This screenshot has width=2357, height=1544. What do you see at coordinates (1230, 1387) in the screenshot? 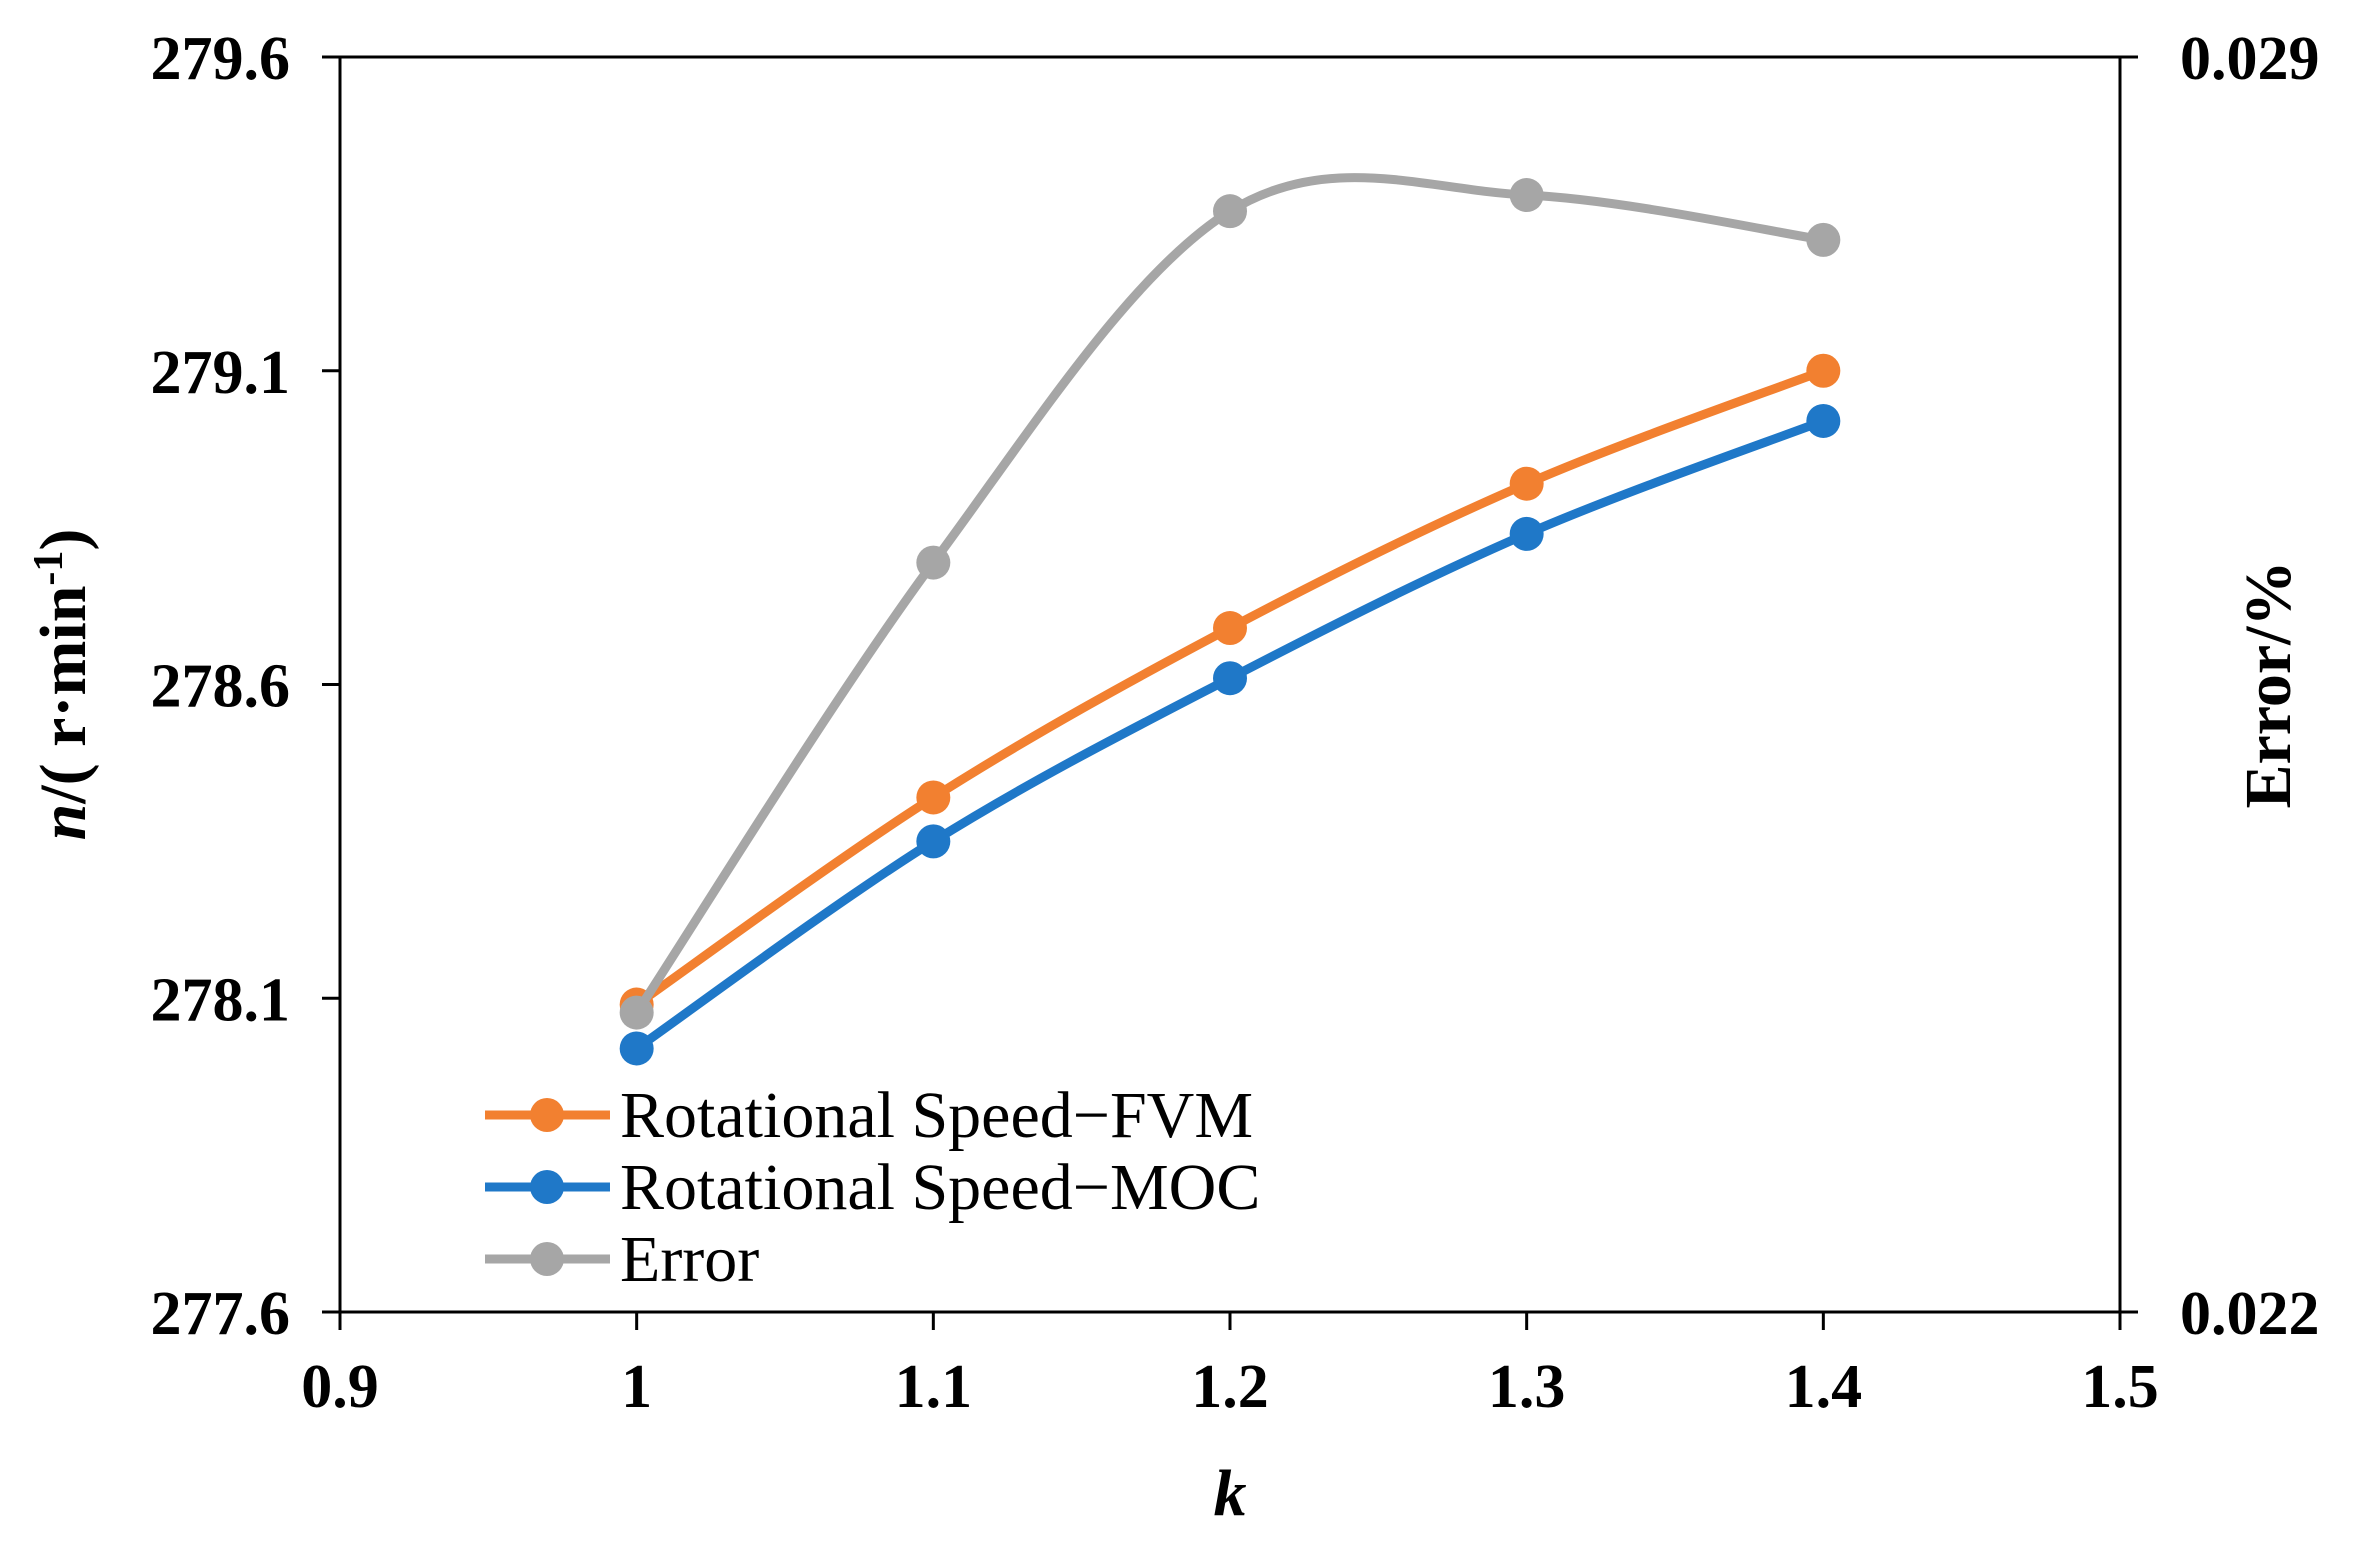
I see `x-tick-label: 1.2` at bounding box center [1230, 1387].